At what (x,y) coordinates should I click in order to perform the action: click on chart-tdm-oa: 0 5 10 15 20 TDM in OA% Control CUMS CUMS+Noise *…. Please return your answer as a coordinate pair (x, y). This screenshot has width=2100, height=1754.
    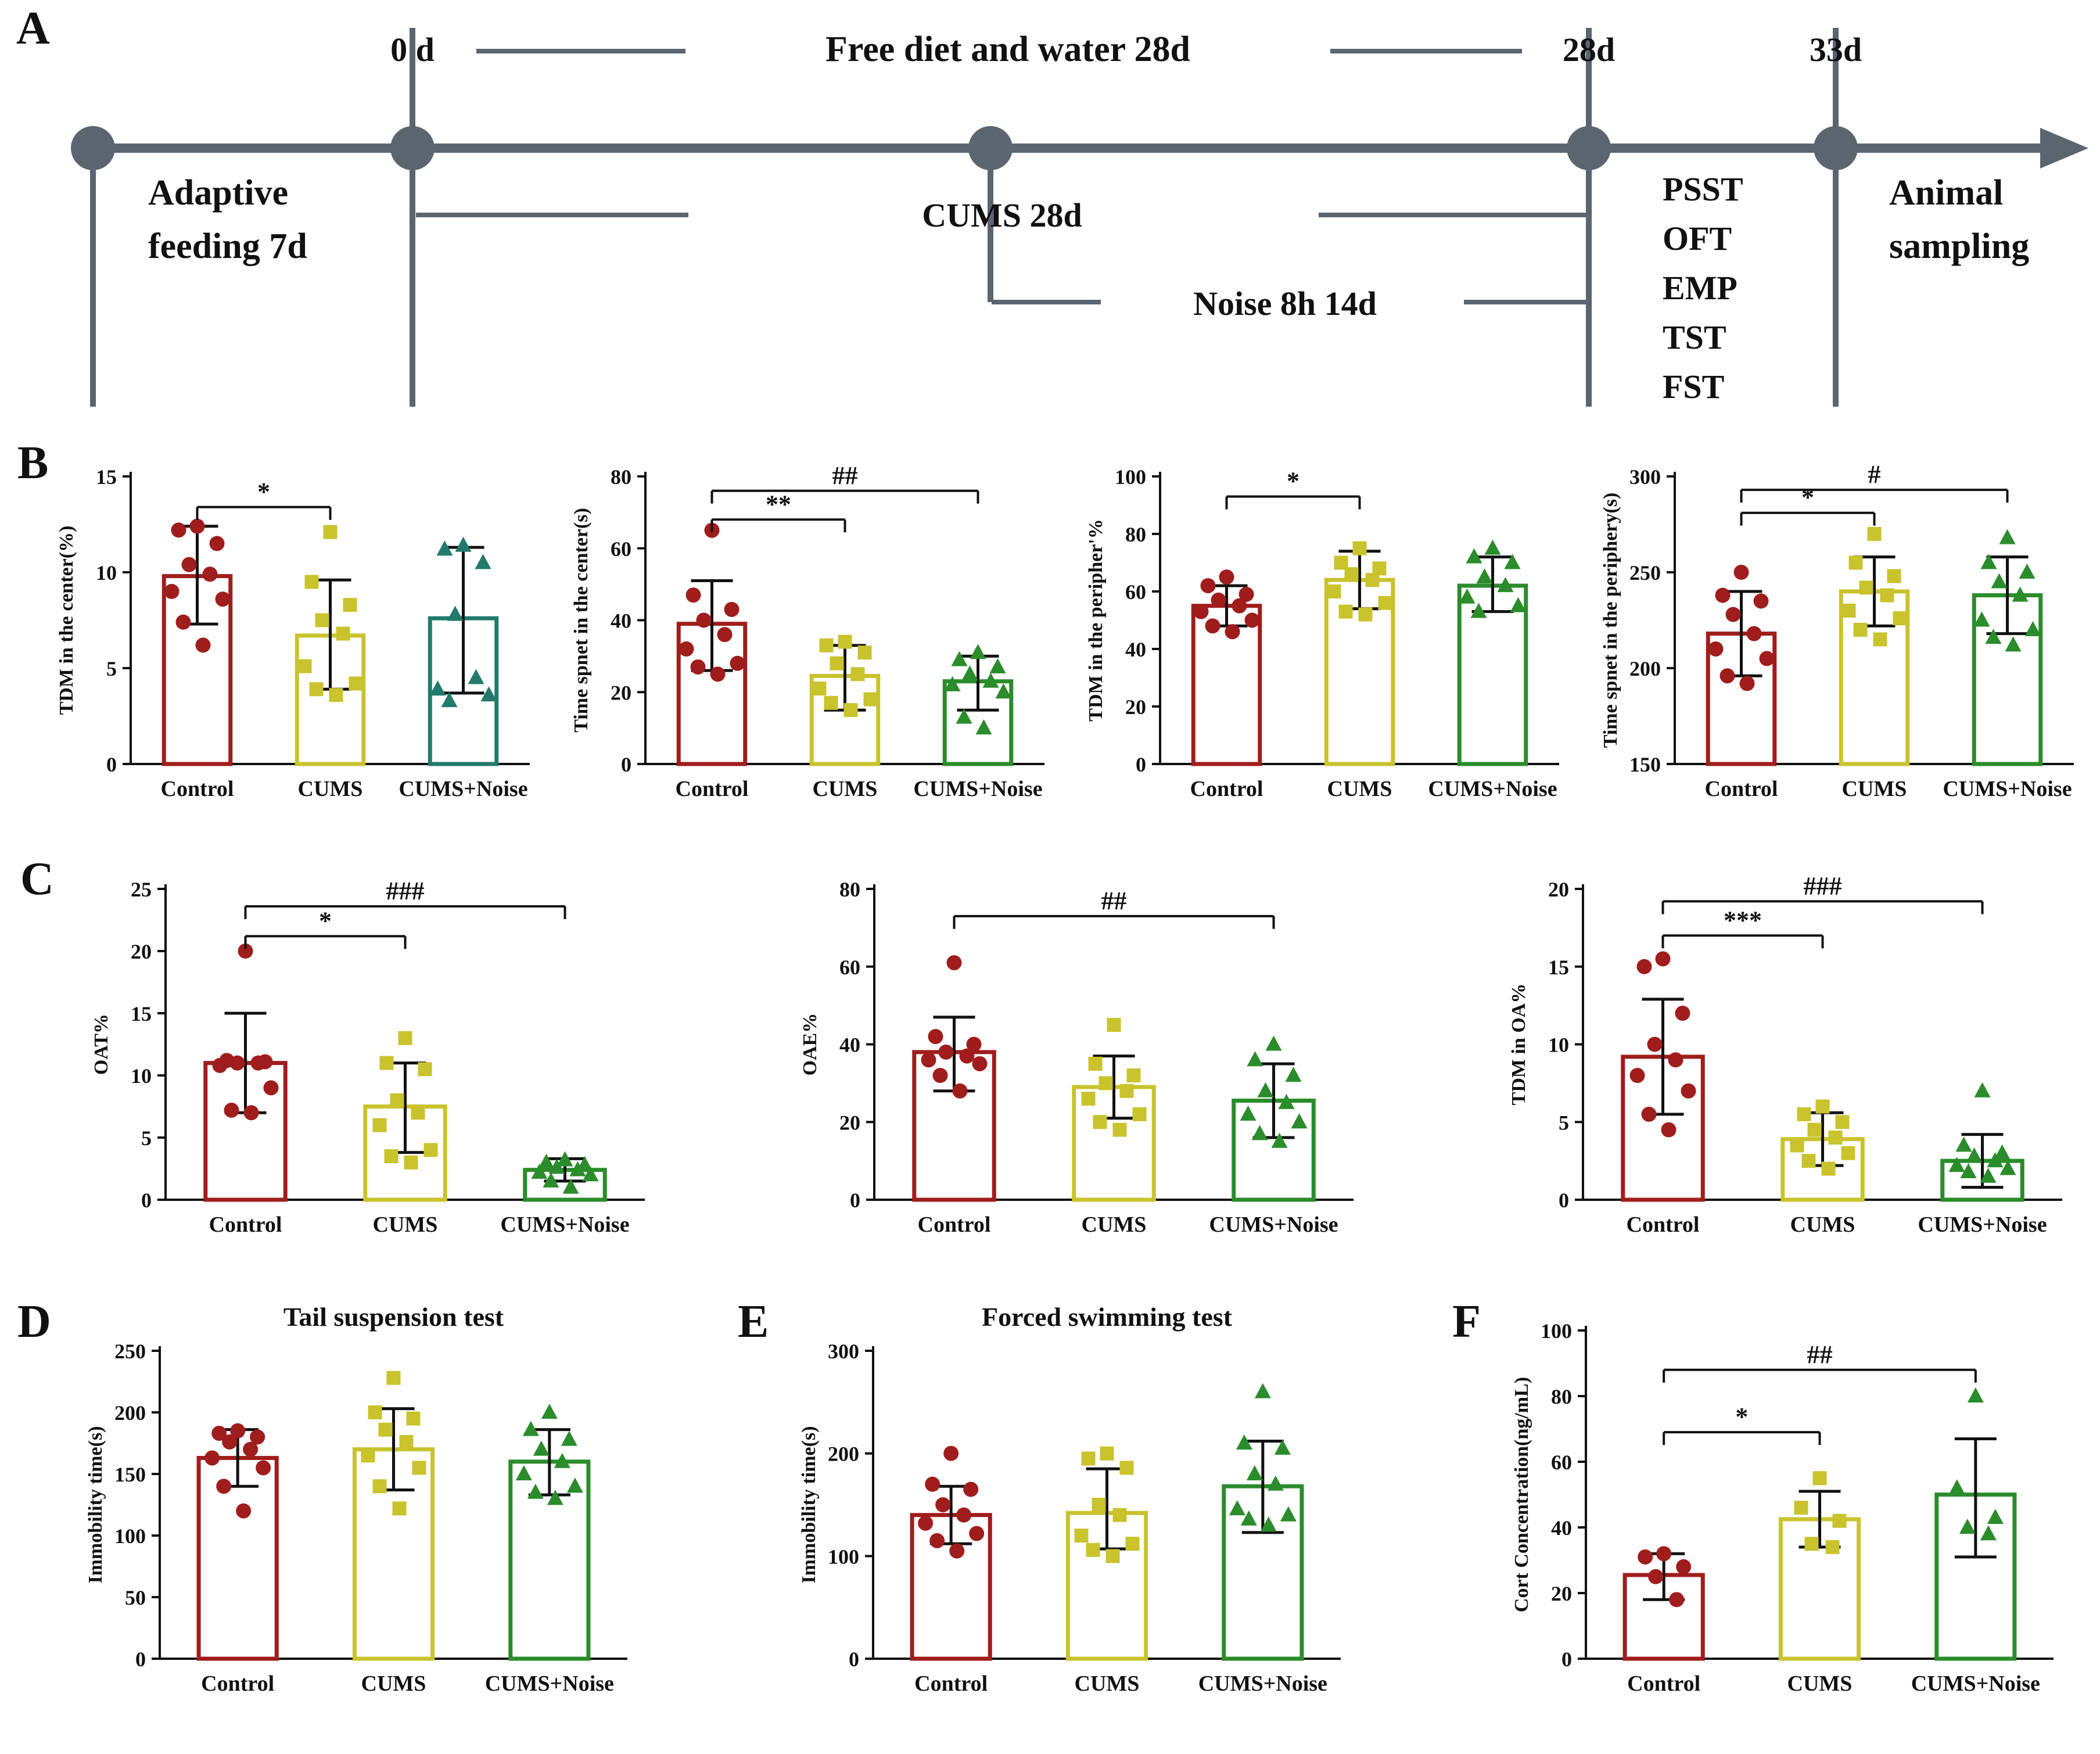
    Looking at the image, I should click on (1784, 1059).